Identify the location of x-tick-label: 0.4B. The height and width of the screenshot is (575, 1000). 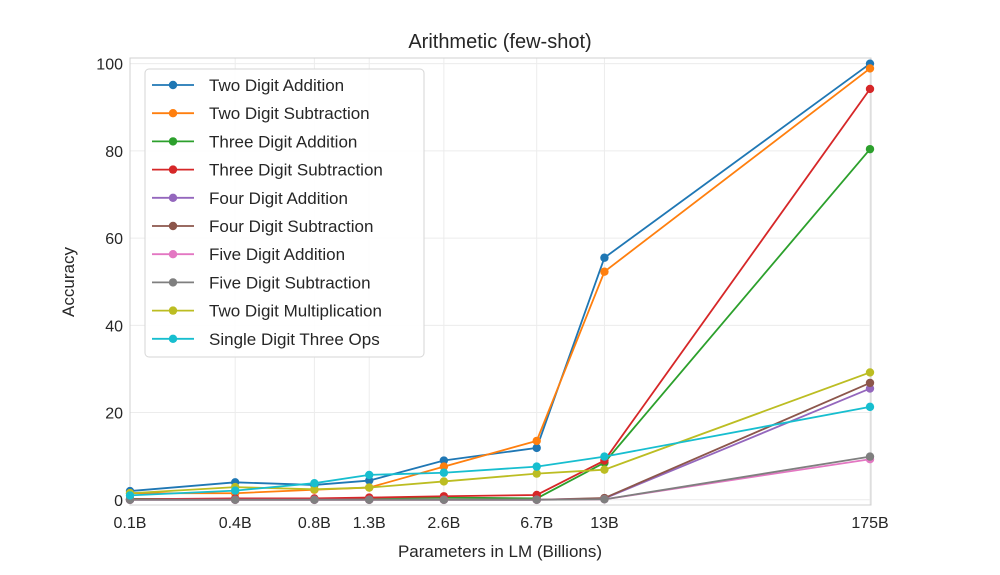
(235, 523).